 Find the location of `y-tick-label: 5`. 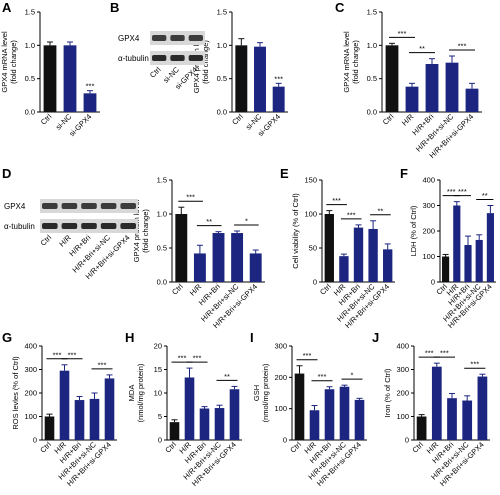

y-tick-label: 5 is located at coordinates (160, 416).